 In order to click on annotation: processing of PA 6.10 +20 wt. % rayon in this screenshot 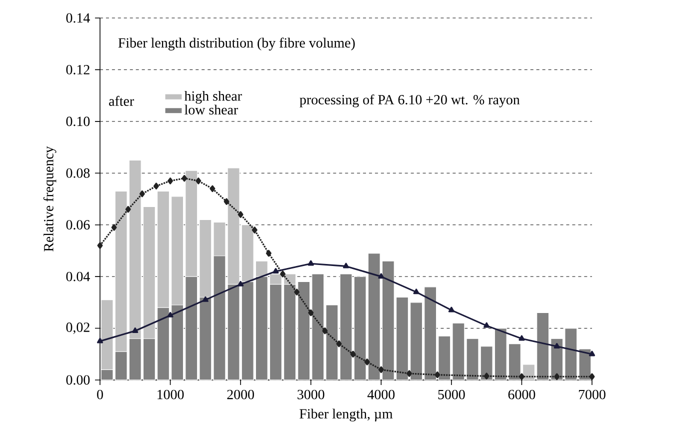, I will do `click(410, 101)`.